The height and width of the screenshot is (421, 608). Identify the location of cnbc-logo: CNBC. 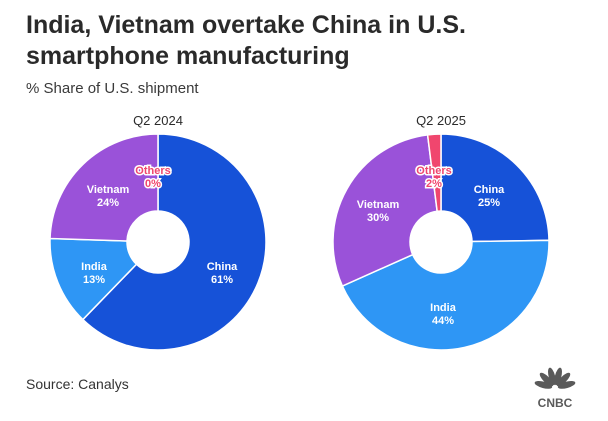
(555, 388).